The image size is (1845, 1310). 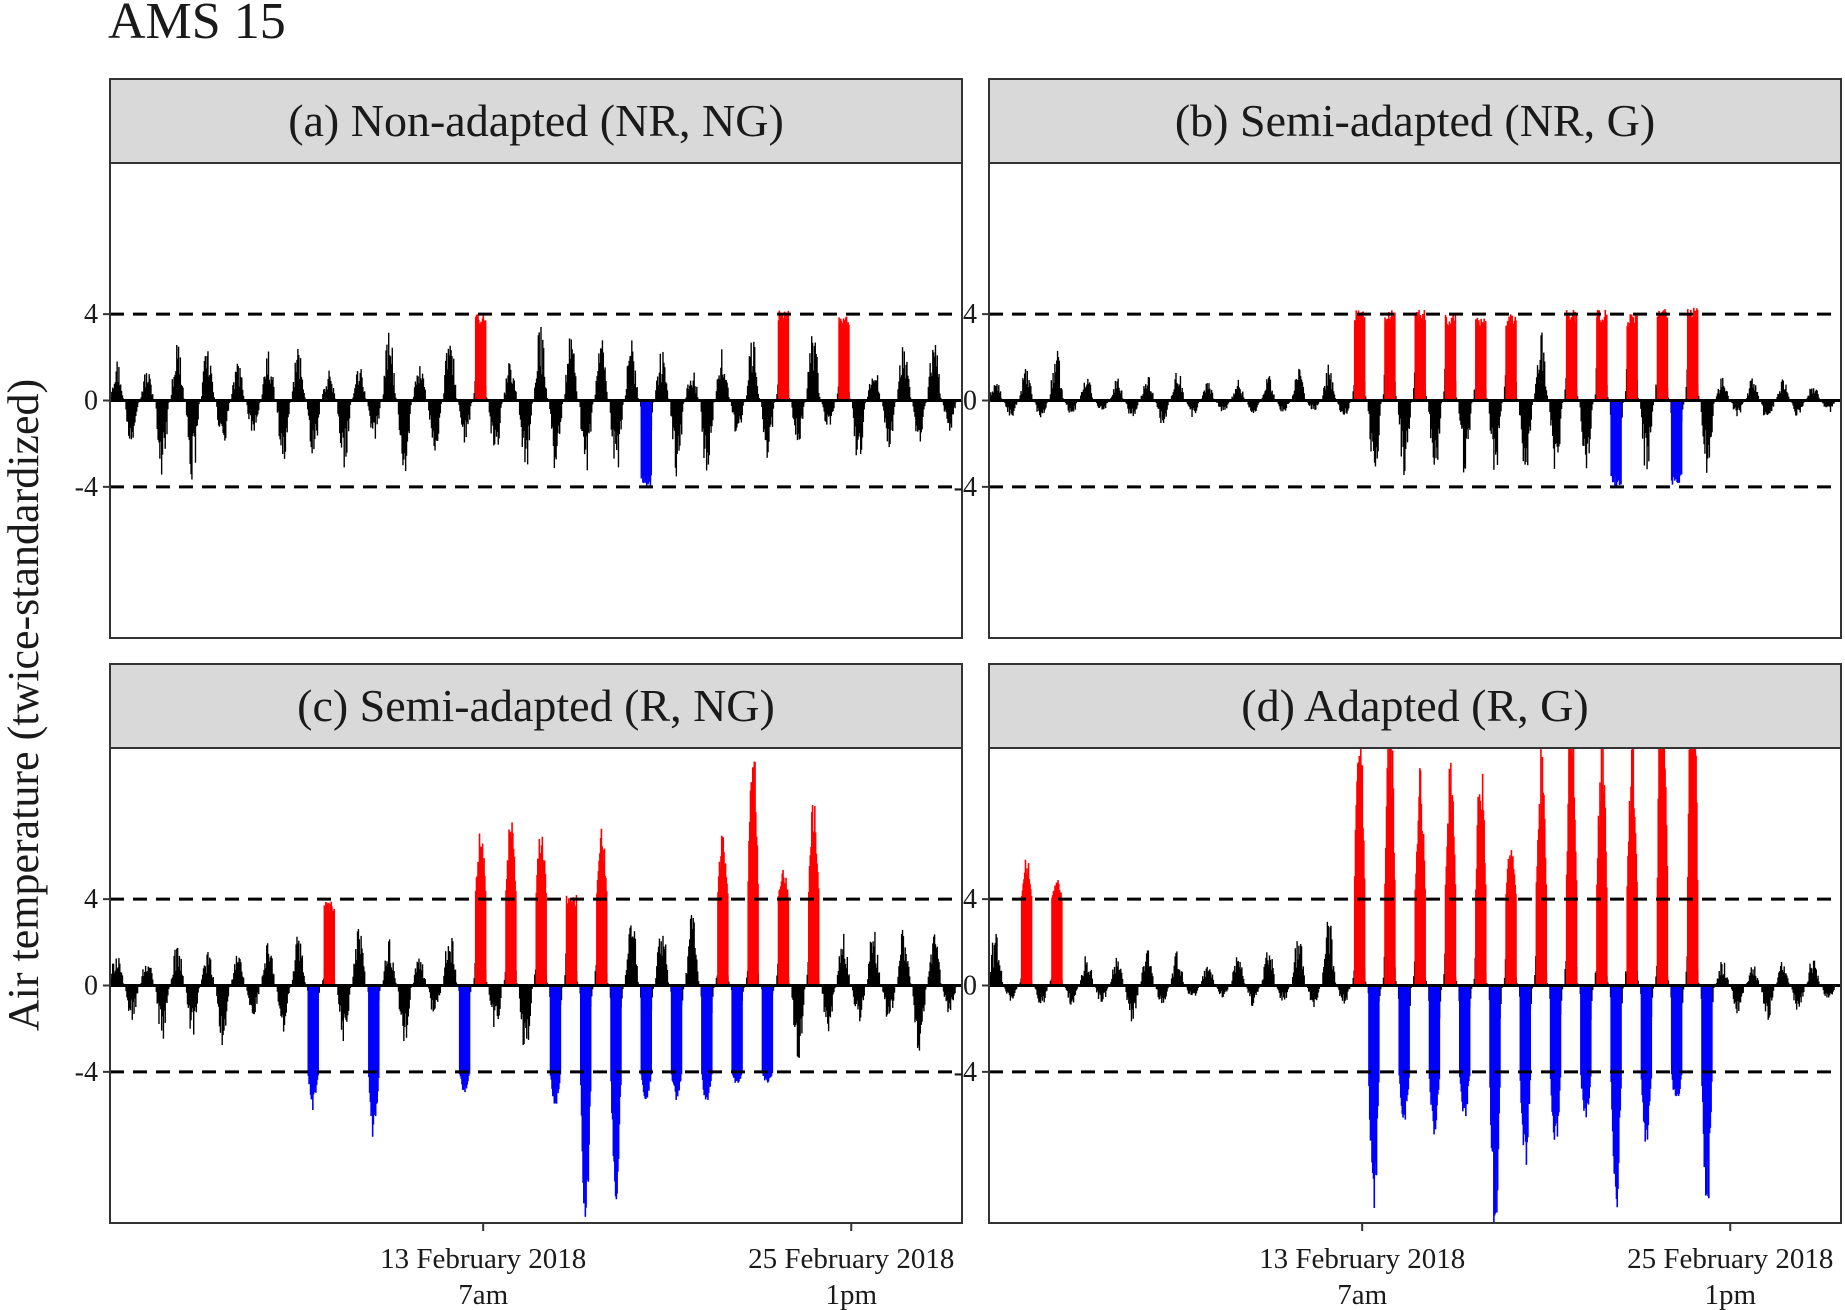 What do you see at coordinates (533, 398) in the screenshot?
I see `bars-a` at bounding box center [533, 398].